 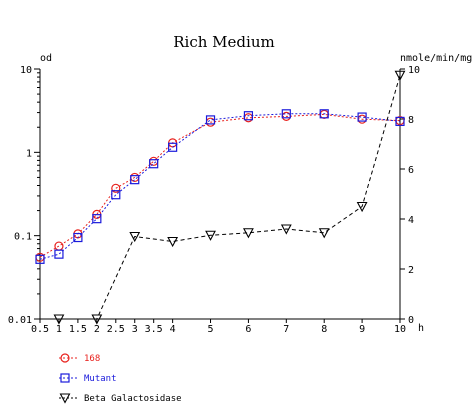 I want to click on y-left-axis-label: od, so click(x=46, y=58).